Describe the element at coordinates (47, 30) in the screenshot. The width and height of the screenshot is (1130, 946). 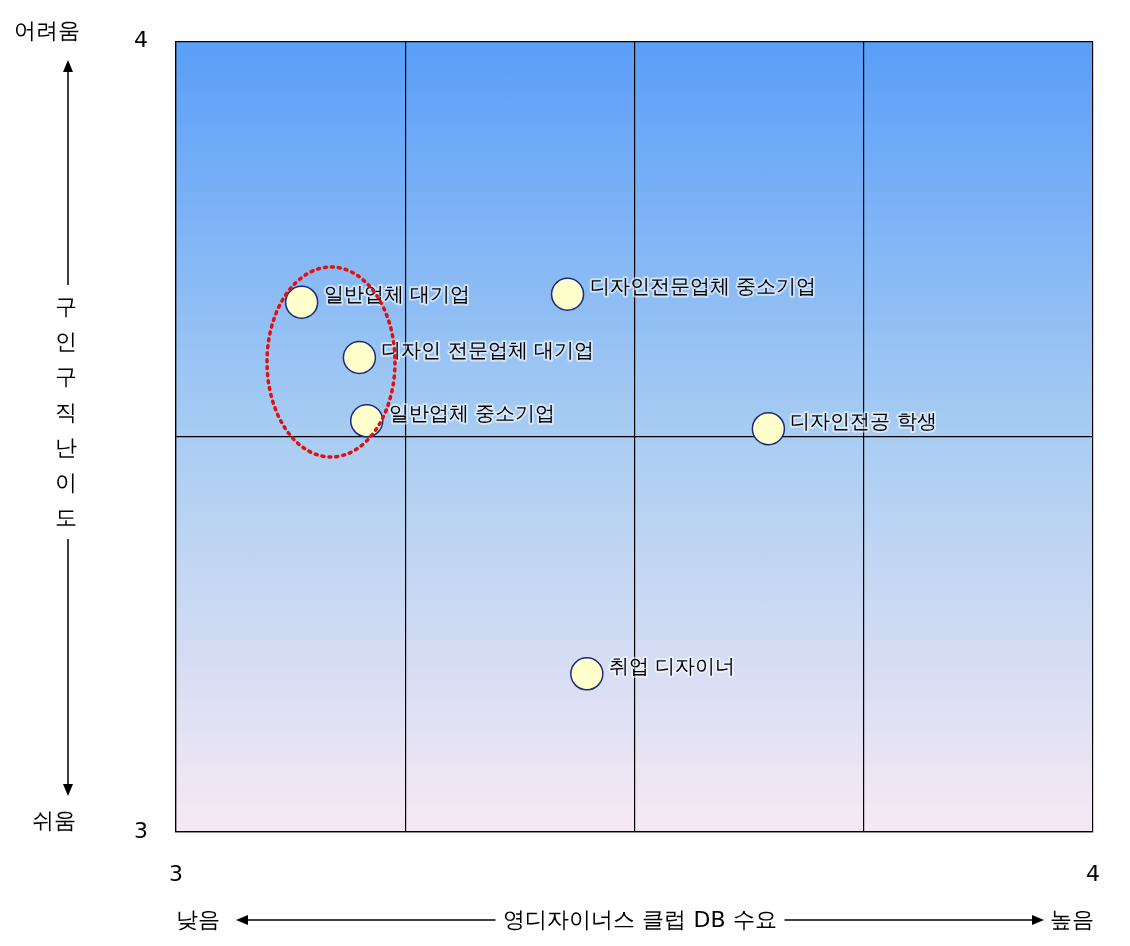
I see `text: 어려움` at that location.